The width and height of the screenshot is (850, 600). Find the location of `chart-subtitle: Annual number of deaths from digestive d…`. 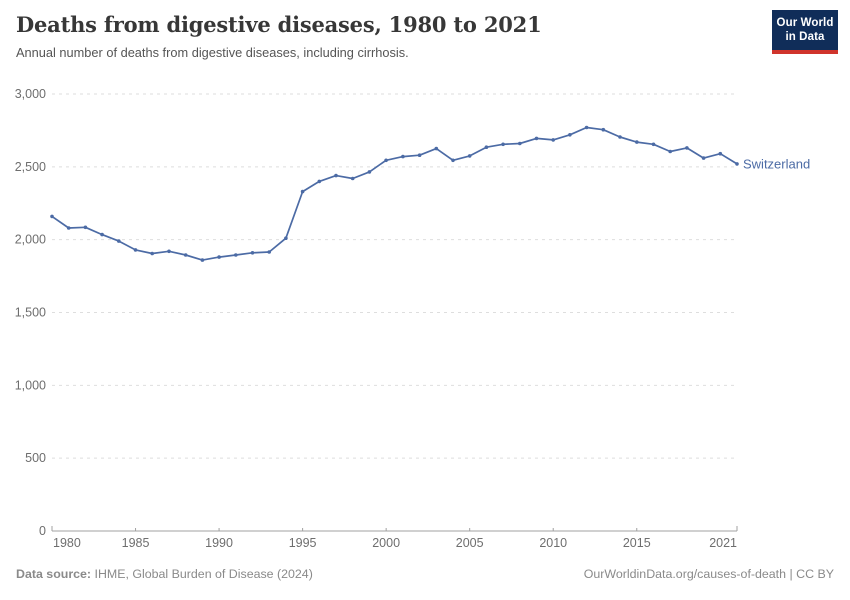

chart-subtitle: Annual number of deaths from digestive d… is located at coordinates (212, 53).